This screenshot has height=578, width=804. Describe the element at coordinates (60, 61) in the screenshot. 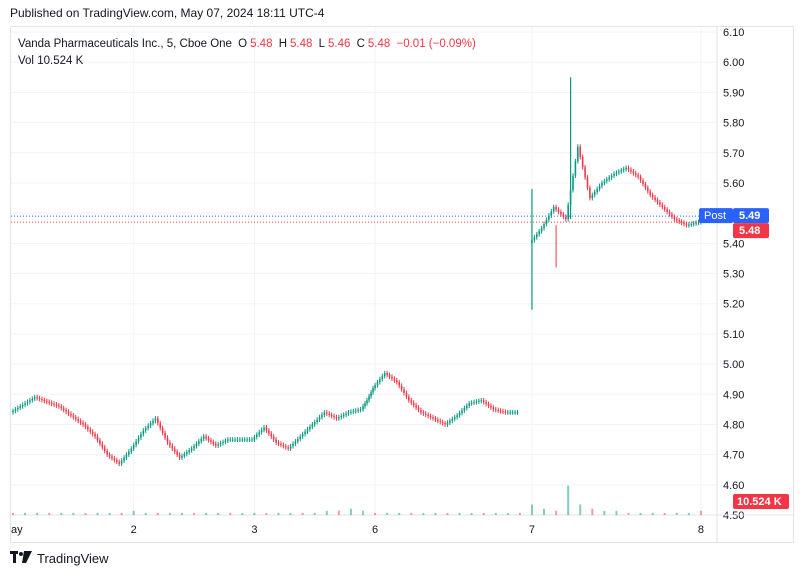

I see `volume-value: 10.524 K` at that location.